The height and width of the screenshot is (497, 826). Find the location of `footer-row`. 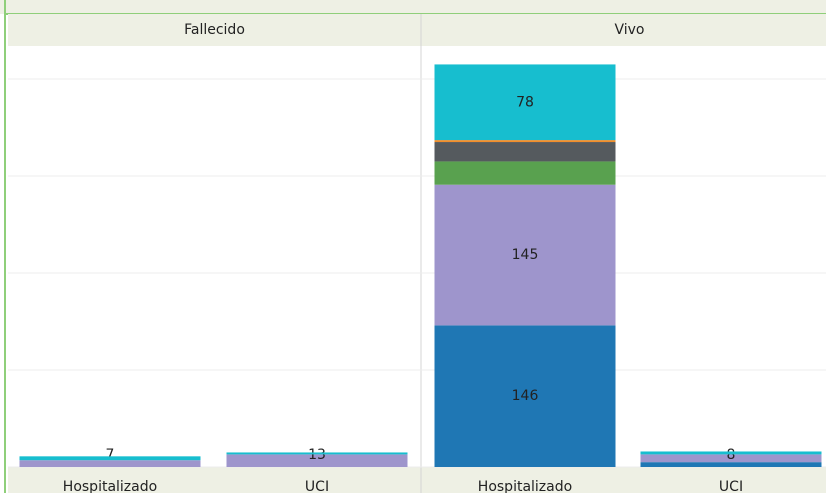

footer-row is located at coordinates (417, 480).